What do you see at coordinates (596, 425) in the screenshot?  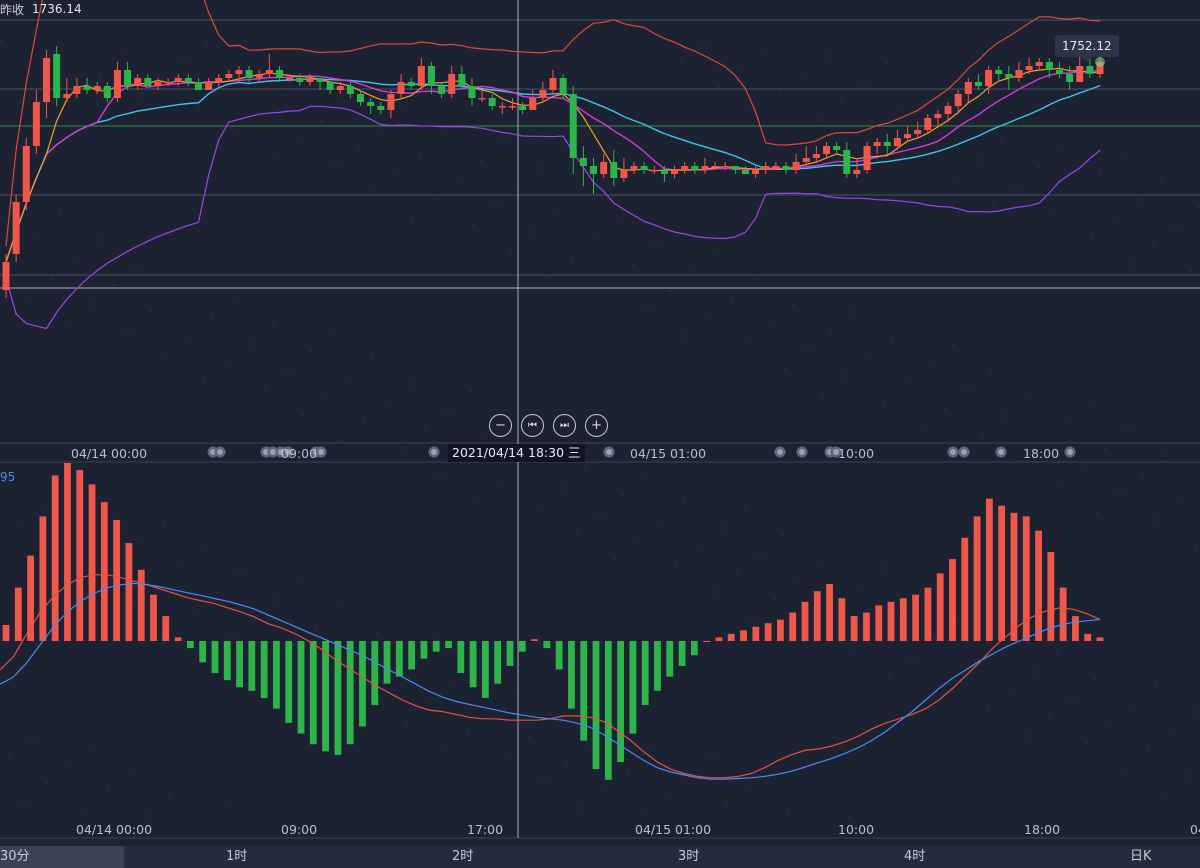 I see `zoom-in-button: +` at bounding box center [596, 425].